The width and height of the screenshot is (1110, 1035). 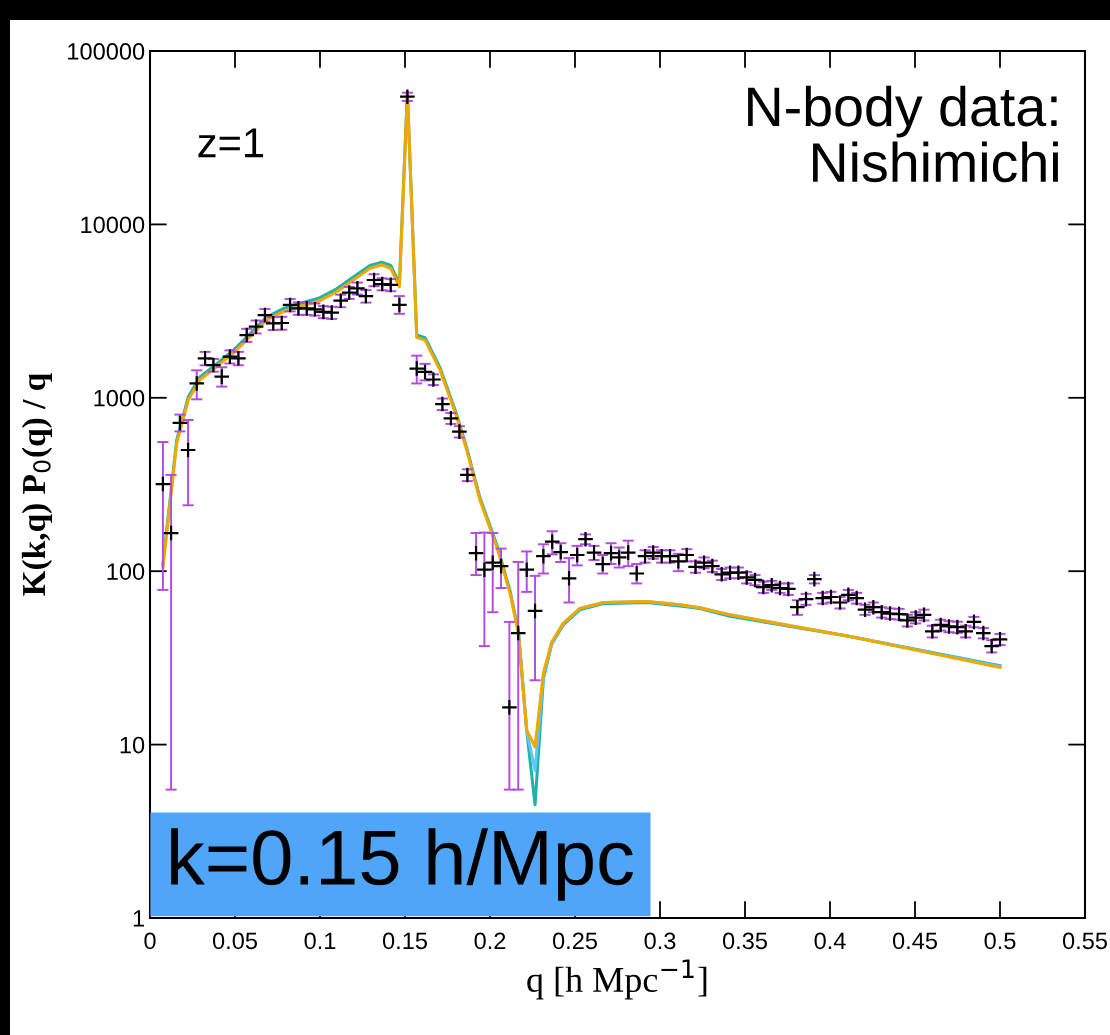 What do you see at coordinates (744, 941) in the screenshot?
I see `x-tick-label: 0.35` at bounding box center [744, 941].